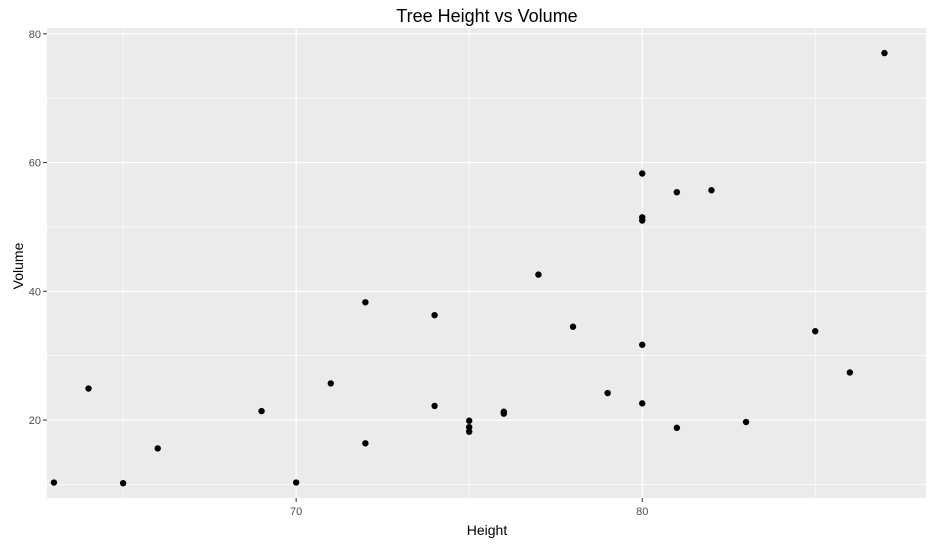  What do you see at coordinates (486, 16) in the screenshot?
I see `chart-title: Tree Height vs Volume` at bounding box center [486, 16].